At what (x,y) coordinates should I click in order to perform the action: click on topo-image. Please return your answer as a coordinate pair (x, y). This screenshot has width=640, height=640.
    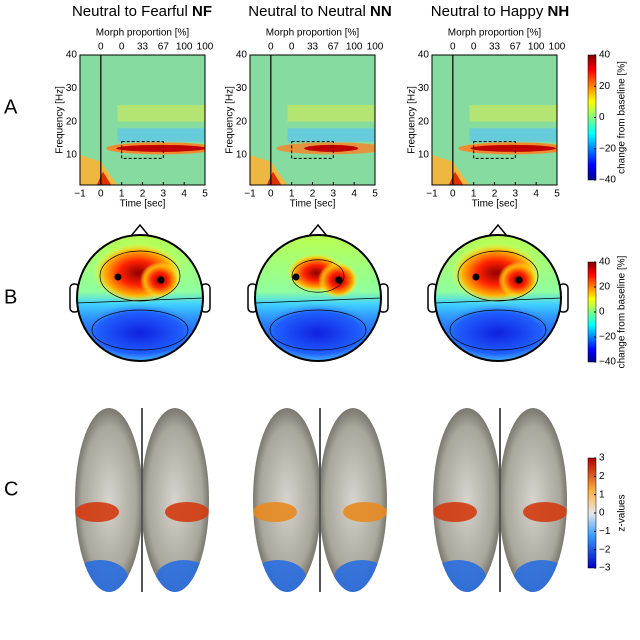
    Looking at the image, I should click on (140, 298).